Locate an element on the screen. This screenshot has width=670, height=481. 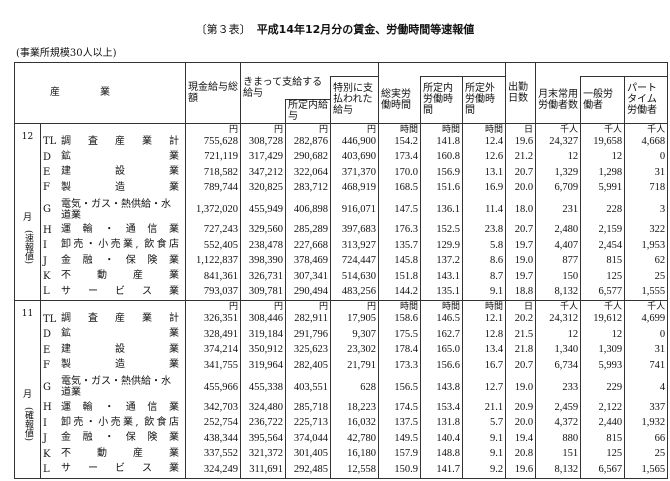
industry-code: I is located at coordinates (45, 246).